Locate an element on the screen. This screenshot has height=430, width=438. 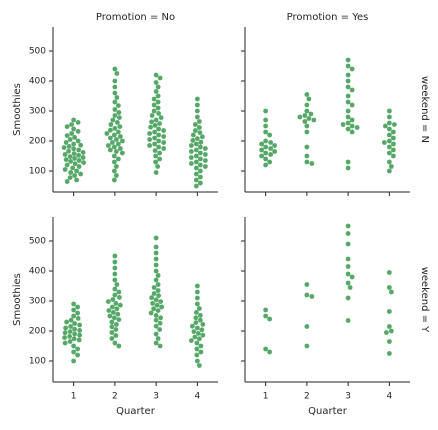
y-tick-label: 300 is located at coordinates (37, 302).